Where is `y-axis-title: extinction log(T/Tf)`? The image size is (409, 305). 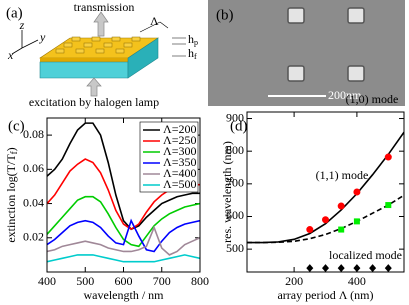 y-axis-title: extinction log(T/Tf) is located at coordinates (11, 194).